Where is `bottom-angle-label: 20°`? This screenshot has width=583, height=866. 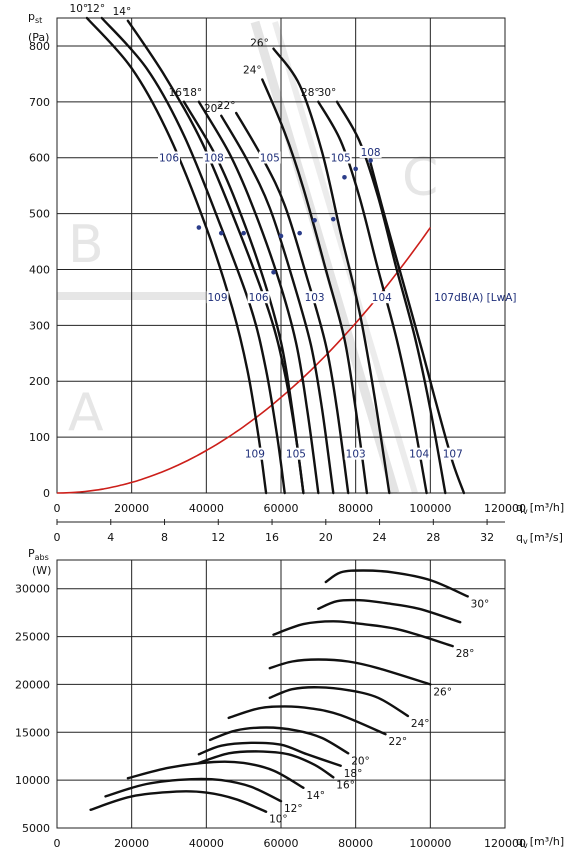 bottom-angle-label: 20° is located at coordinates (360, 761).